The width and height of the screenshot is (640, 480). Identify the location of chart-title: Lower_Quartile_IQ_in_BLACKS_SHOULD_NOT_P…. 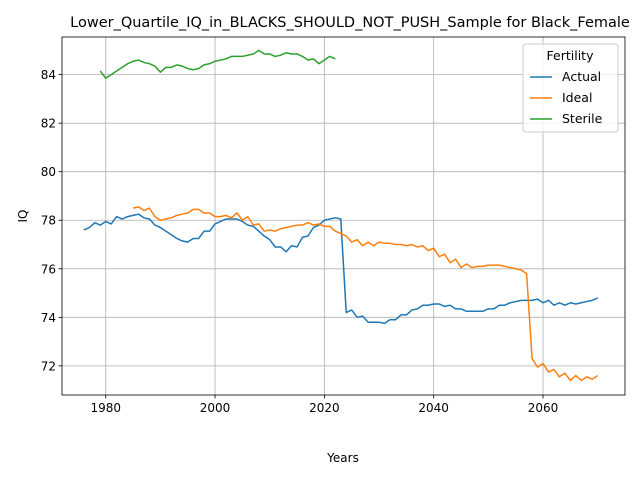
(350, 23).